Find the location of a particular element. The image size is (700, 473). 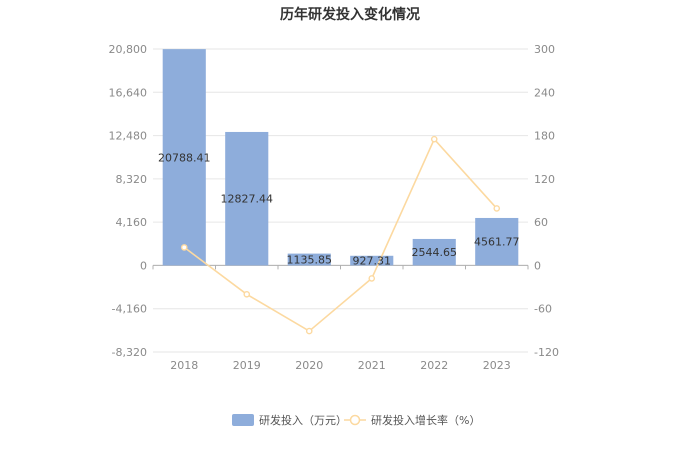

bar-value-label: 927.31 is located at coordinates (372, 261).